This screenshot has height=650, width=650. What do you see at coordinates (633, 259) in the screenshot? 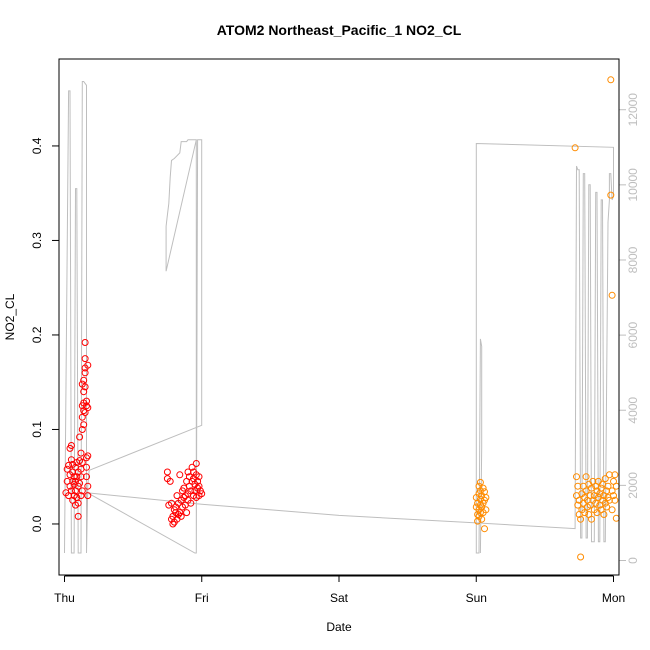
I see `y2-tick-label: 8000` at bounding box center [633, 259].